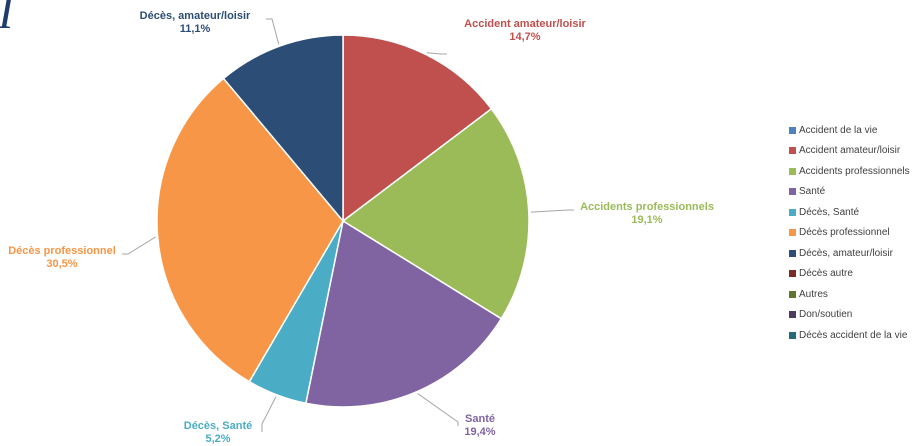 The height and width of the screenshot is (446, 924). I want to click on slice-accidents-professionnels, so click(435, 213).